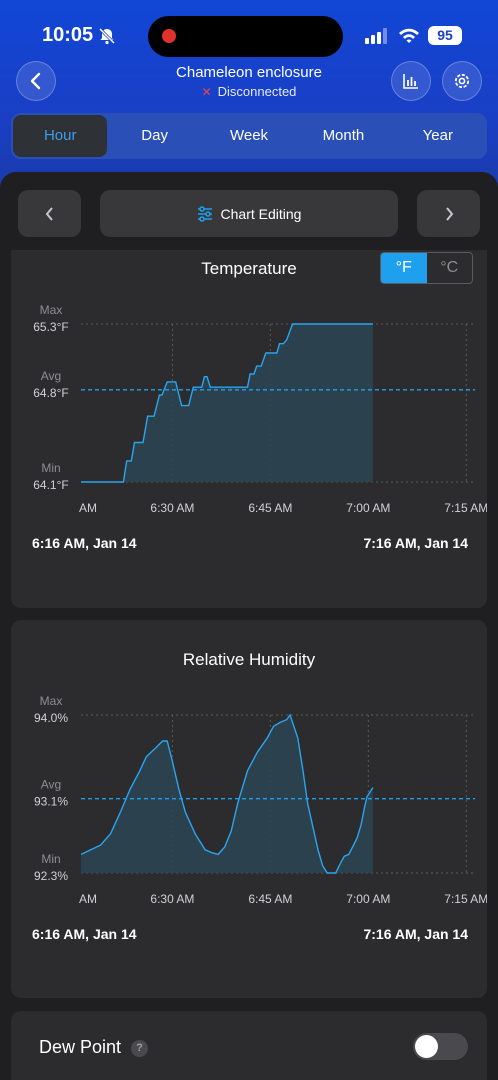  Describe the element at coordinates (257, 91) in the screenshot. I see `connection-status-label: Disconnected` at that location.